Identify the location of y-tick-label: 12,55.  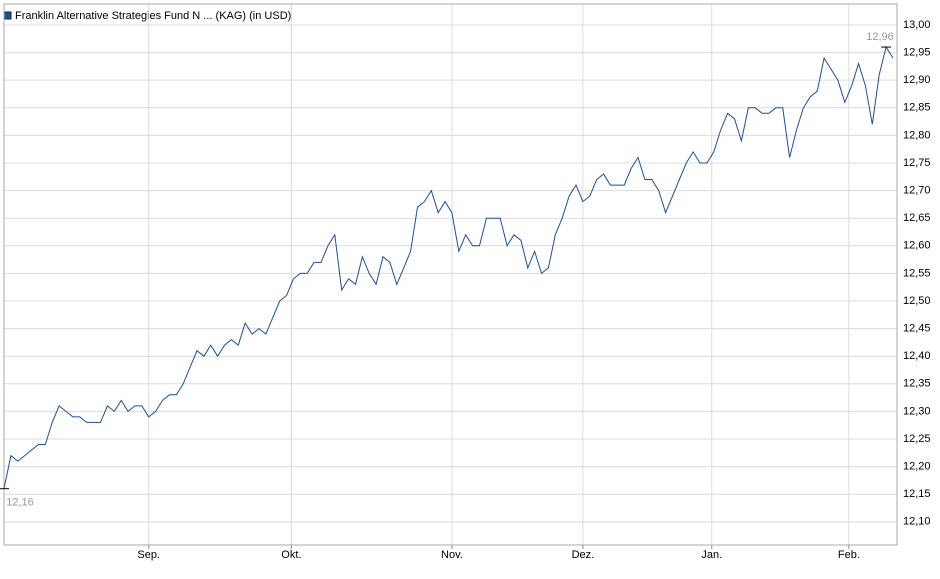
(917, 273).